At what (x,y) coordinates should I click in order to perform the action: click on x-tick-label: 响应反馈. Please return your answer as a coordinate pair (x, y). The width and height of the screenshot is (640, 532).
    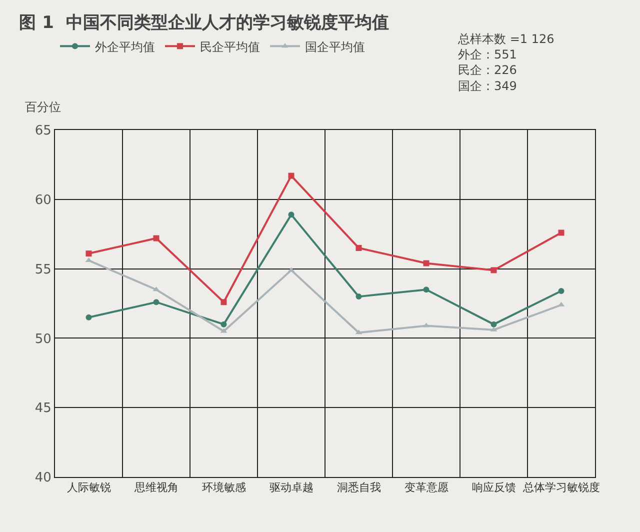
    Looking at the image, I should click on (494, 487).